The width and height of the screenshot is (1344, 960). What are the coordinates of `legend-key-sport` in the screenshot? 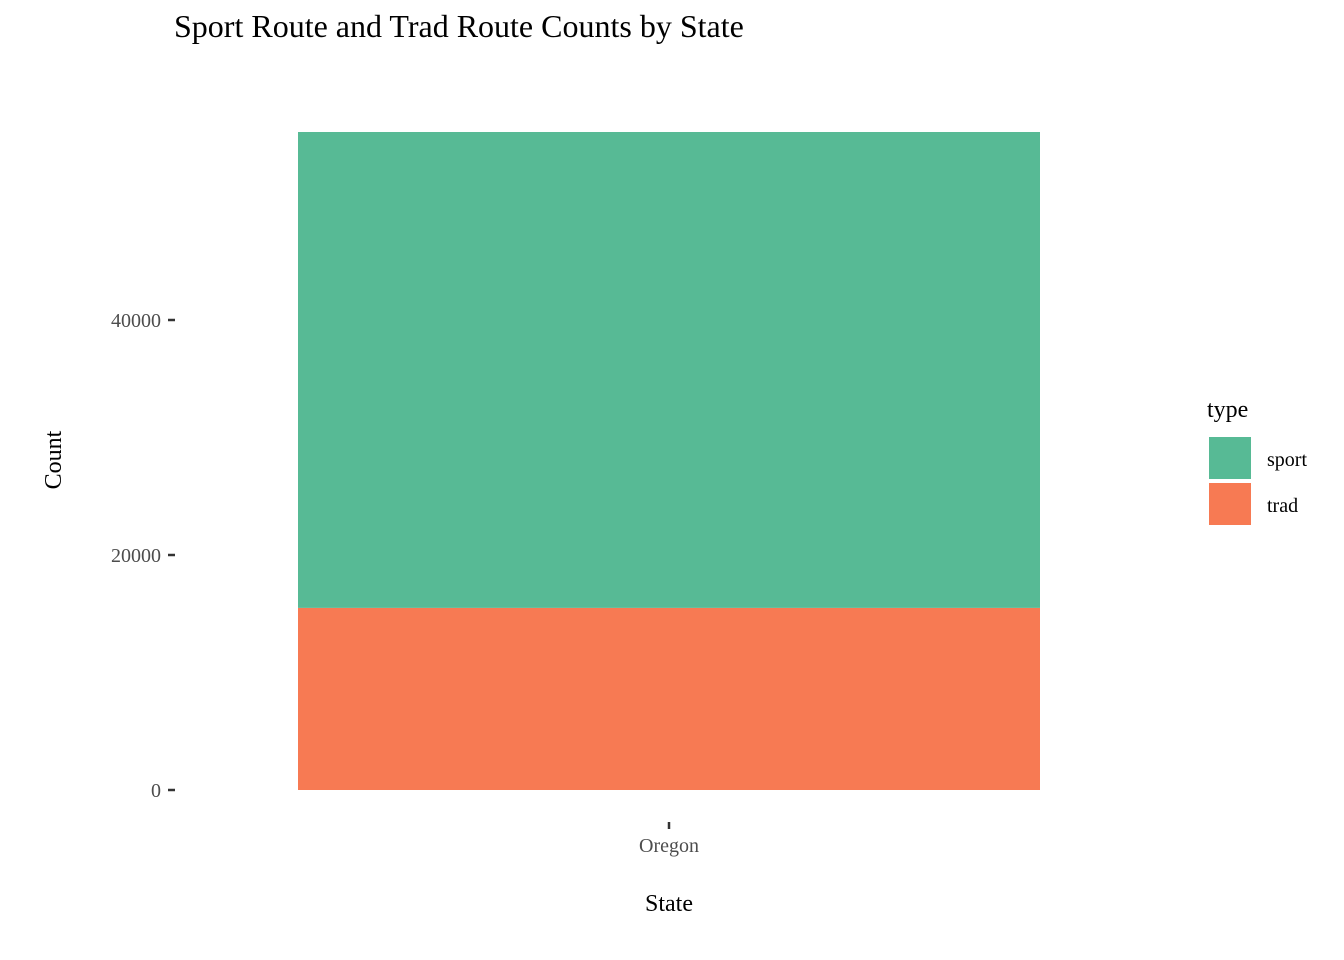 It's located at (1230, 458).